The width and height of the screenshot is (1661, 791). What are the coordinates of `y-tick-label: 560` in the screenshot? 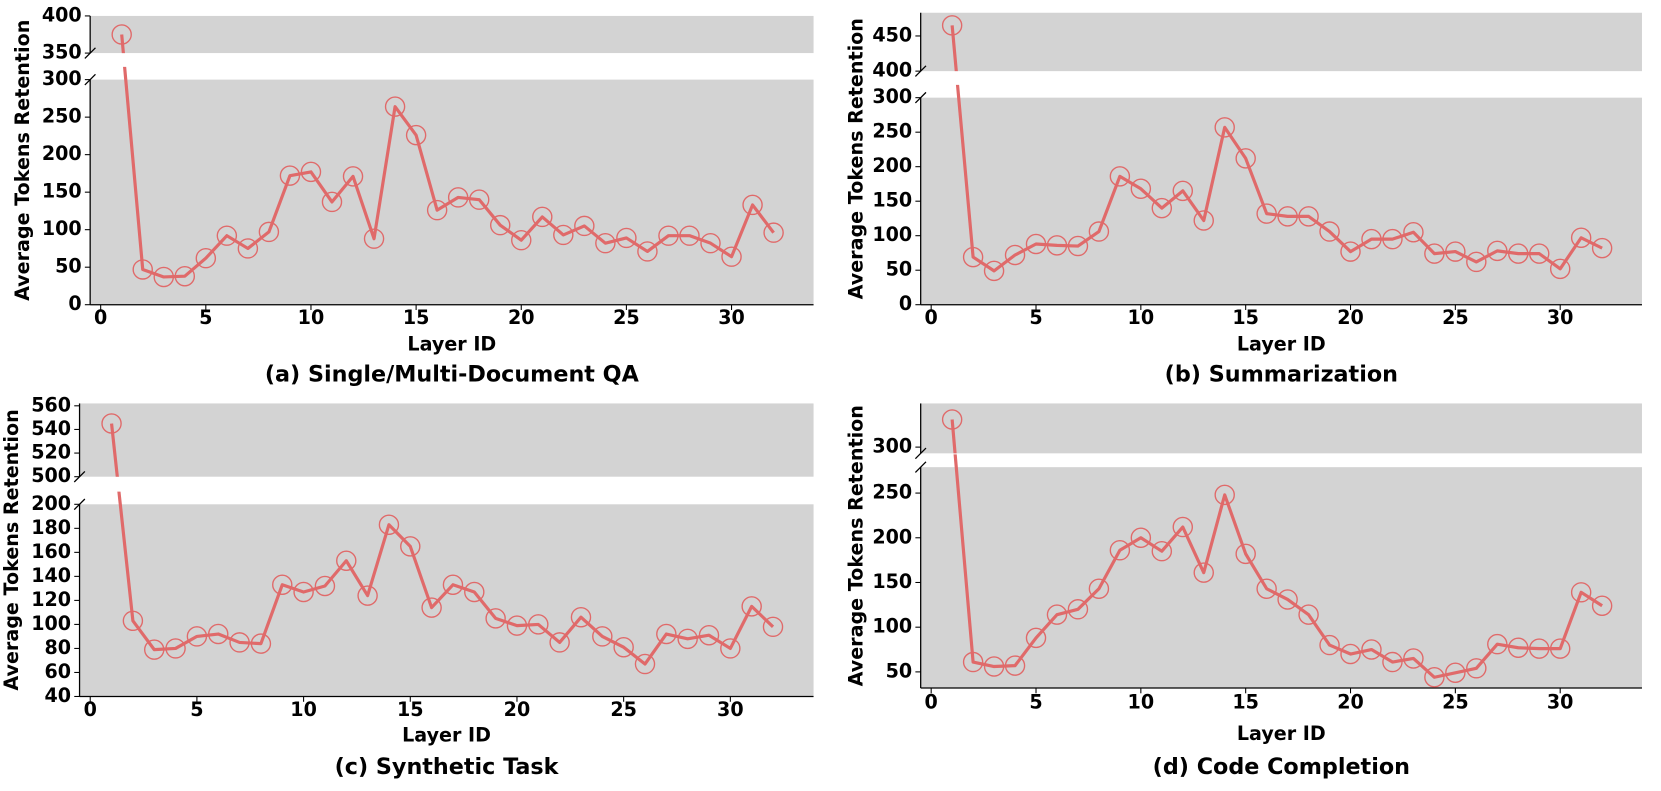 It's located at (51, 404).